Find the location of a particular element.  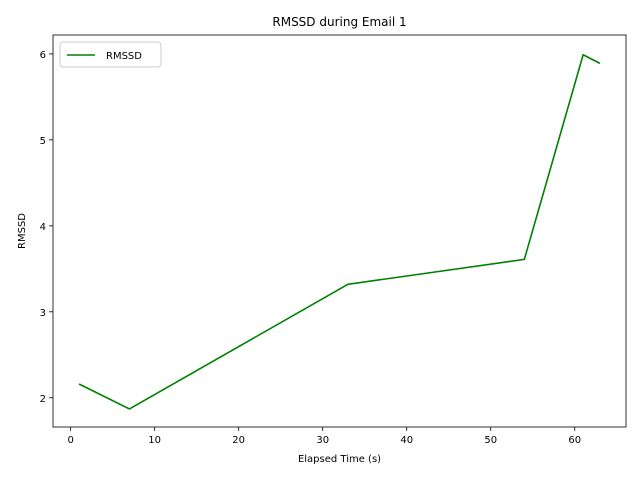

y-axis-ticks: 2 3 4 5 6 is located at coordinates (46, 227).